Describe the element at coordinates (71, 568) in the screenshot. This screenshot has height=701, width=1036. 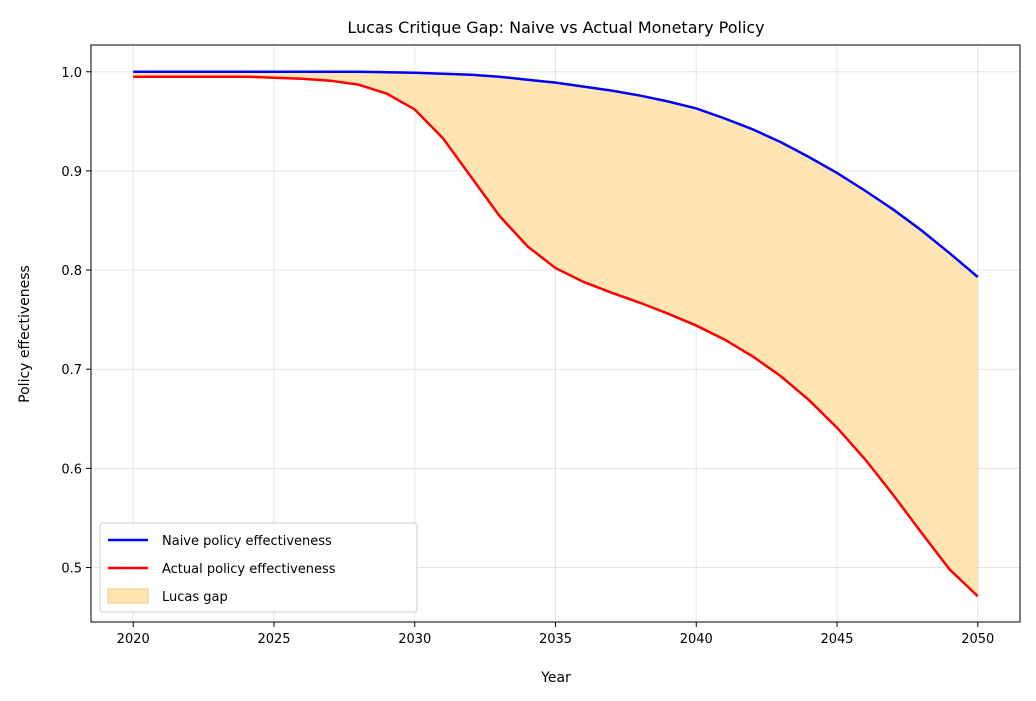
I see `y-tick-label: 0.5` at that location.